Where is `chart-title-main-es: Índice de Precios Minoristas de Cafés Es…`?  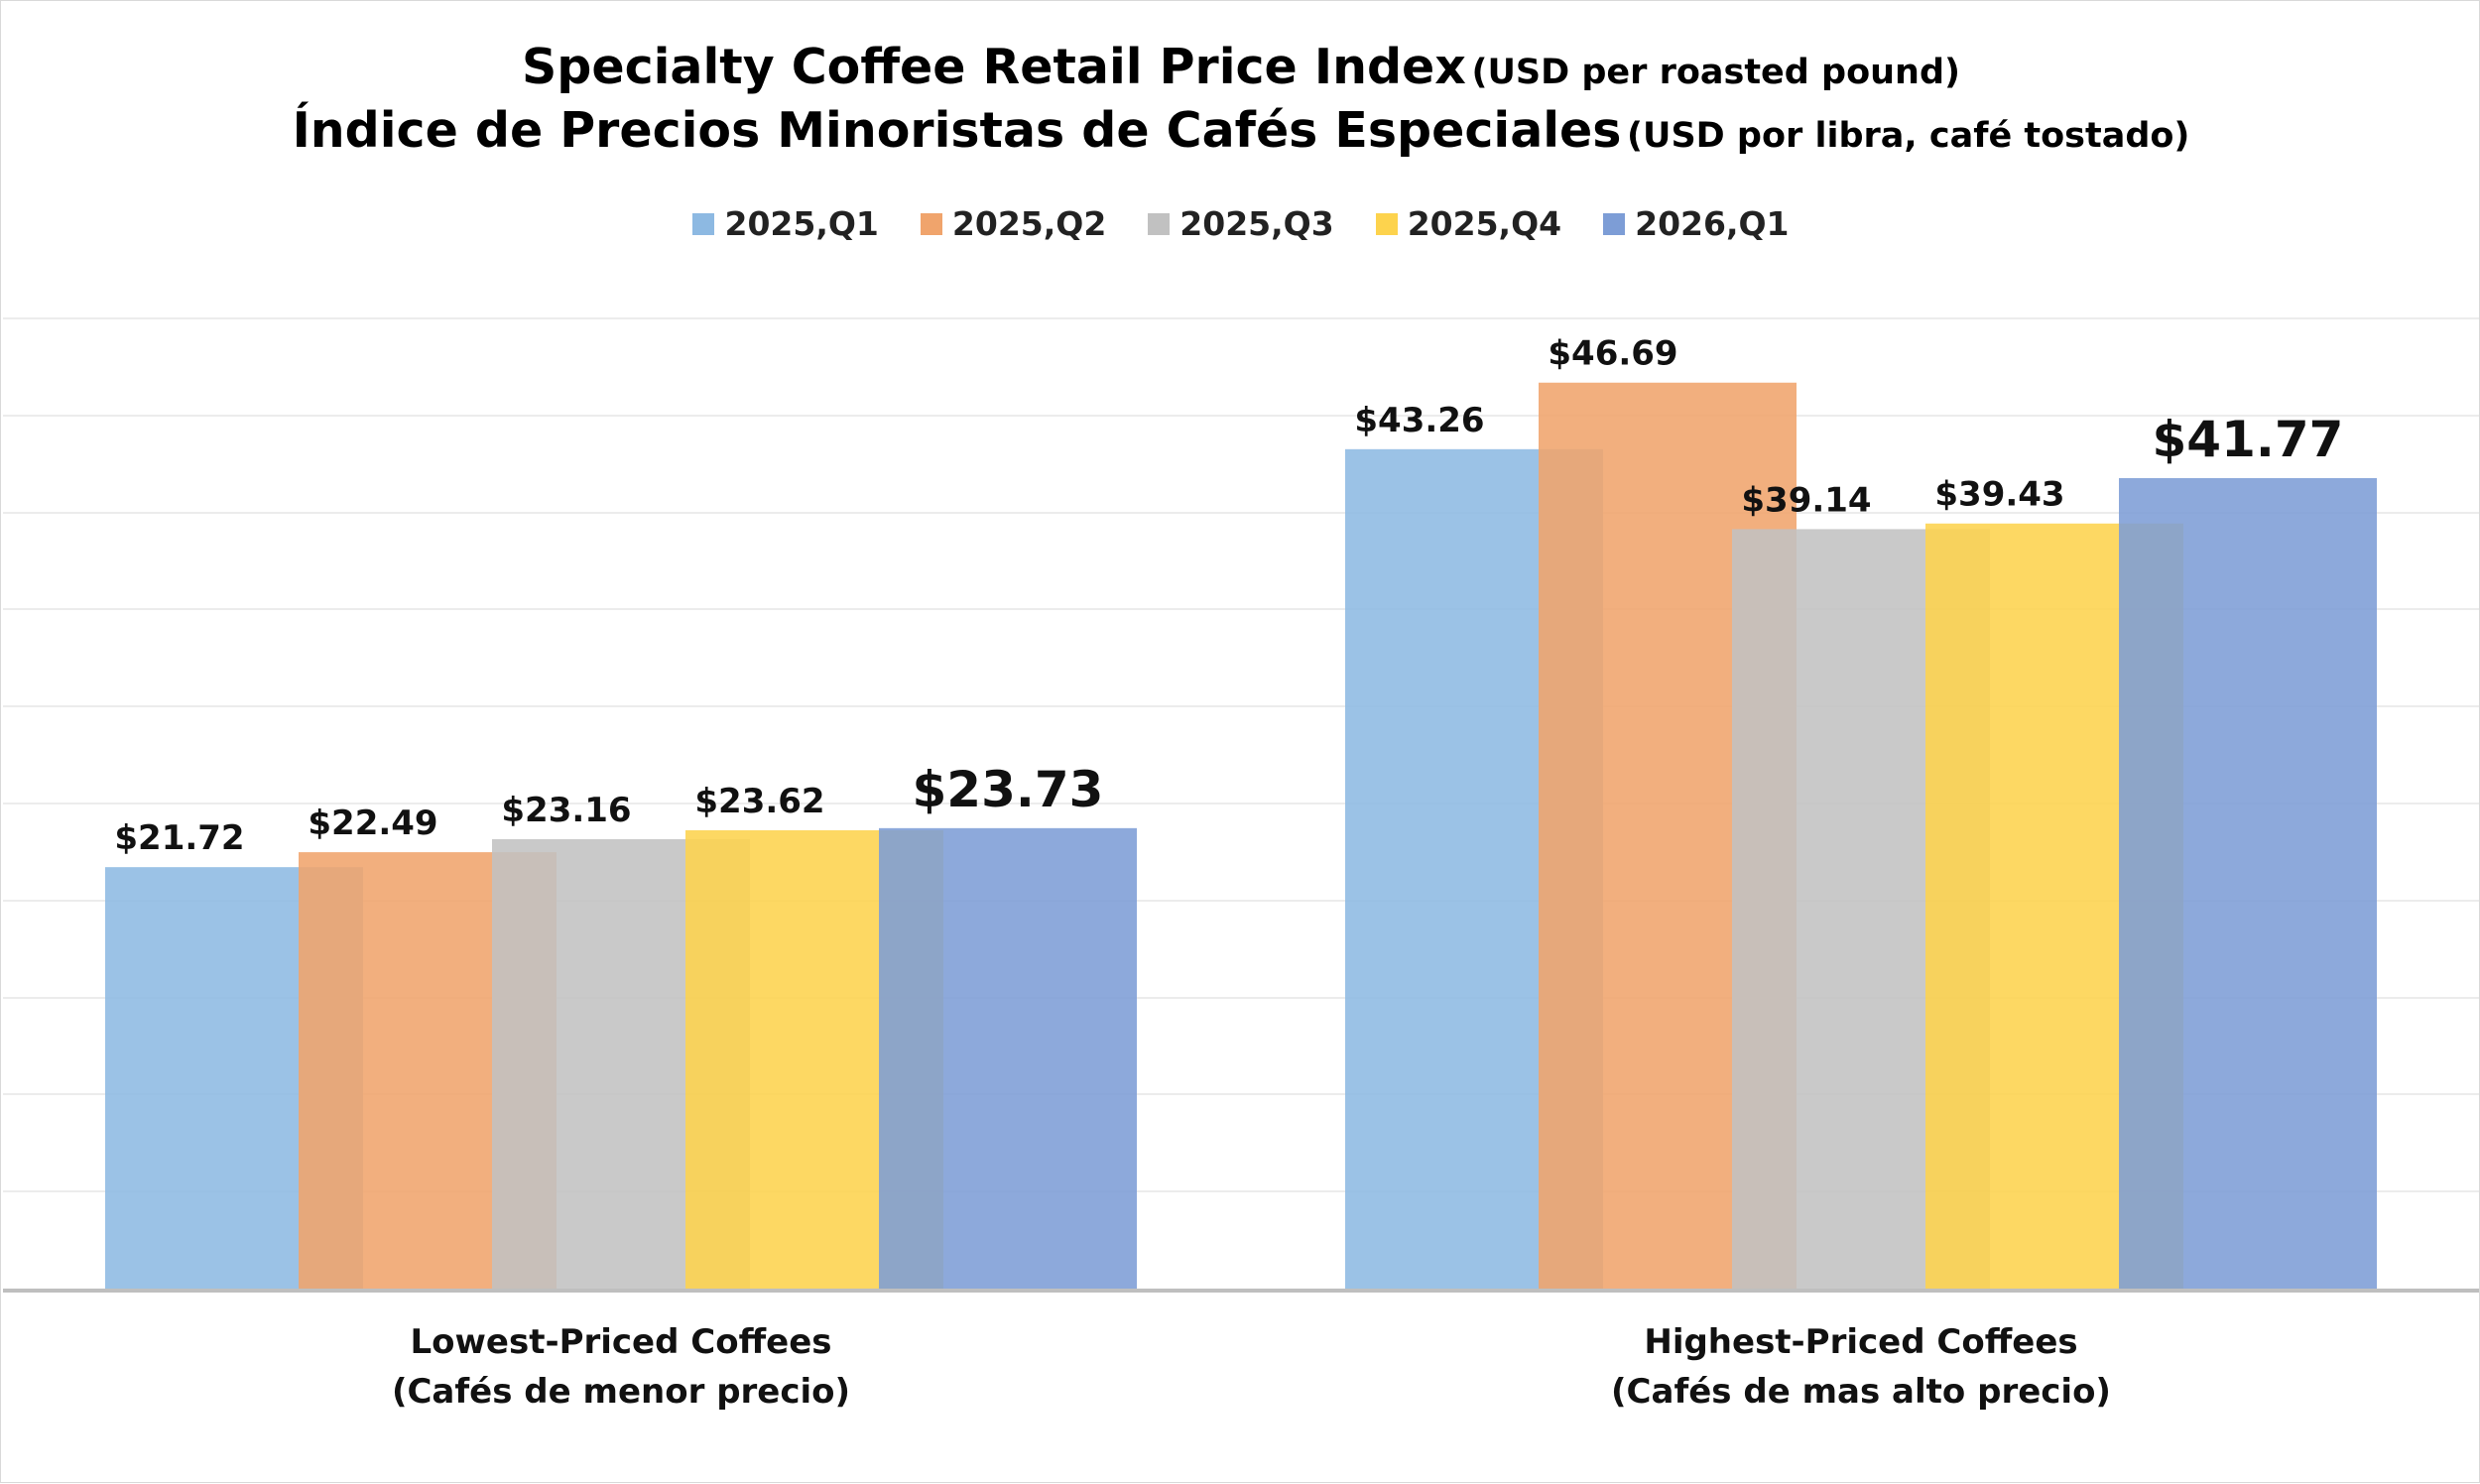 chart-title-main-es: Índice de Precios Minoristas de Cafés Es… is located at coordinates (957, 130).